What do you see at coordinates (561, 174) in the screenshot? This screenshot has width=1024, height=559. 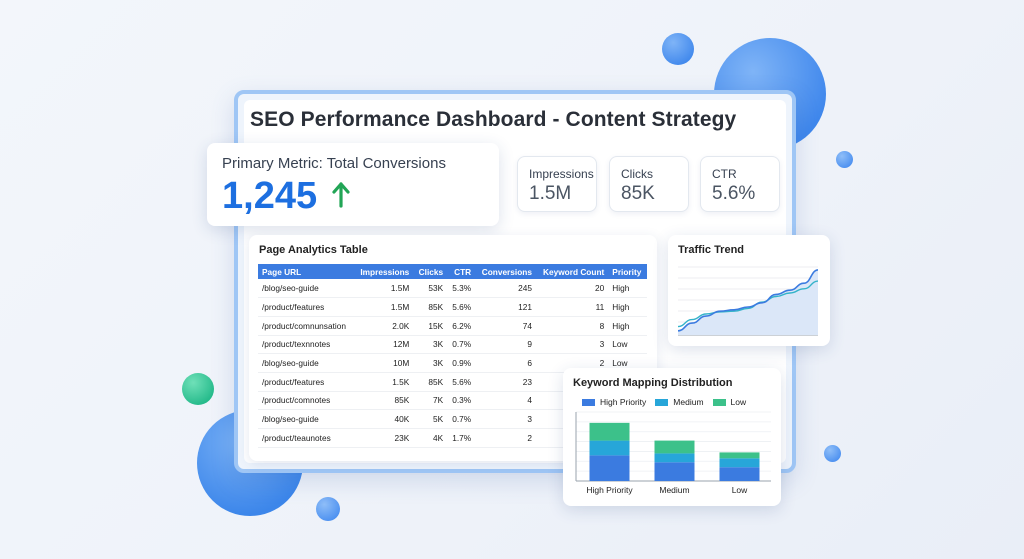 I see `metric-label: Impressions` at bounding box center [561, 174].